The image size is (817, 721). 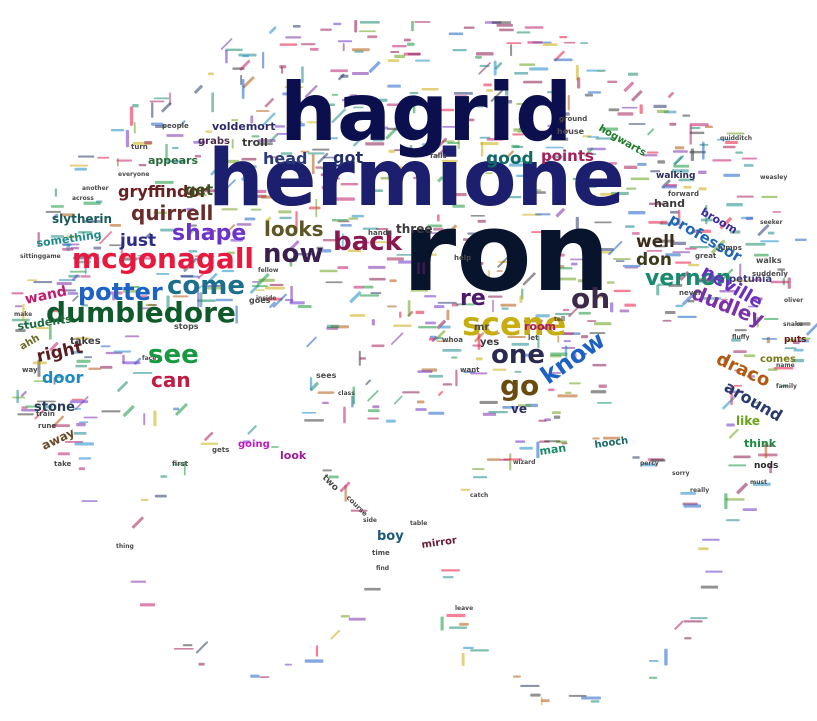 I want to click on cloud-word: weasley, so click(x=773, y=177).